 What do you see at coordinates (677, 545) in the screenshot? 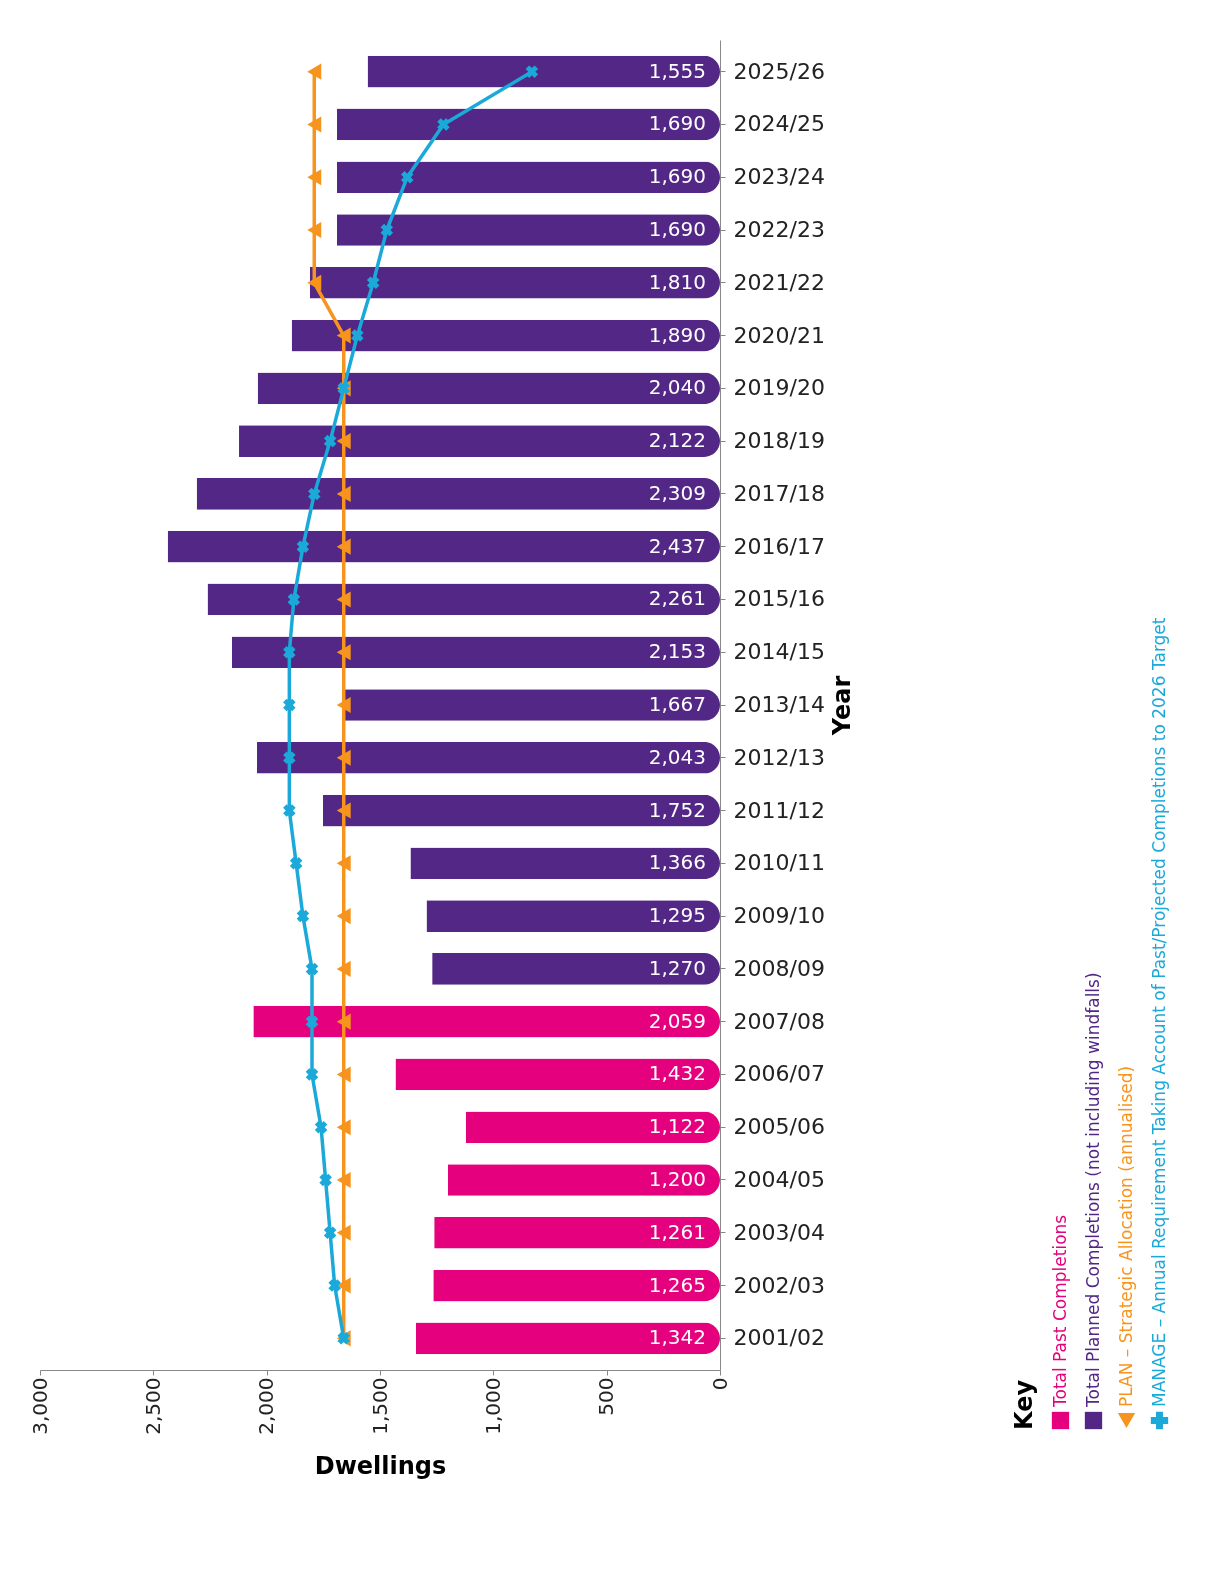
I see `data-label: 2,437` at bounding box center [677, 545].